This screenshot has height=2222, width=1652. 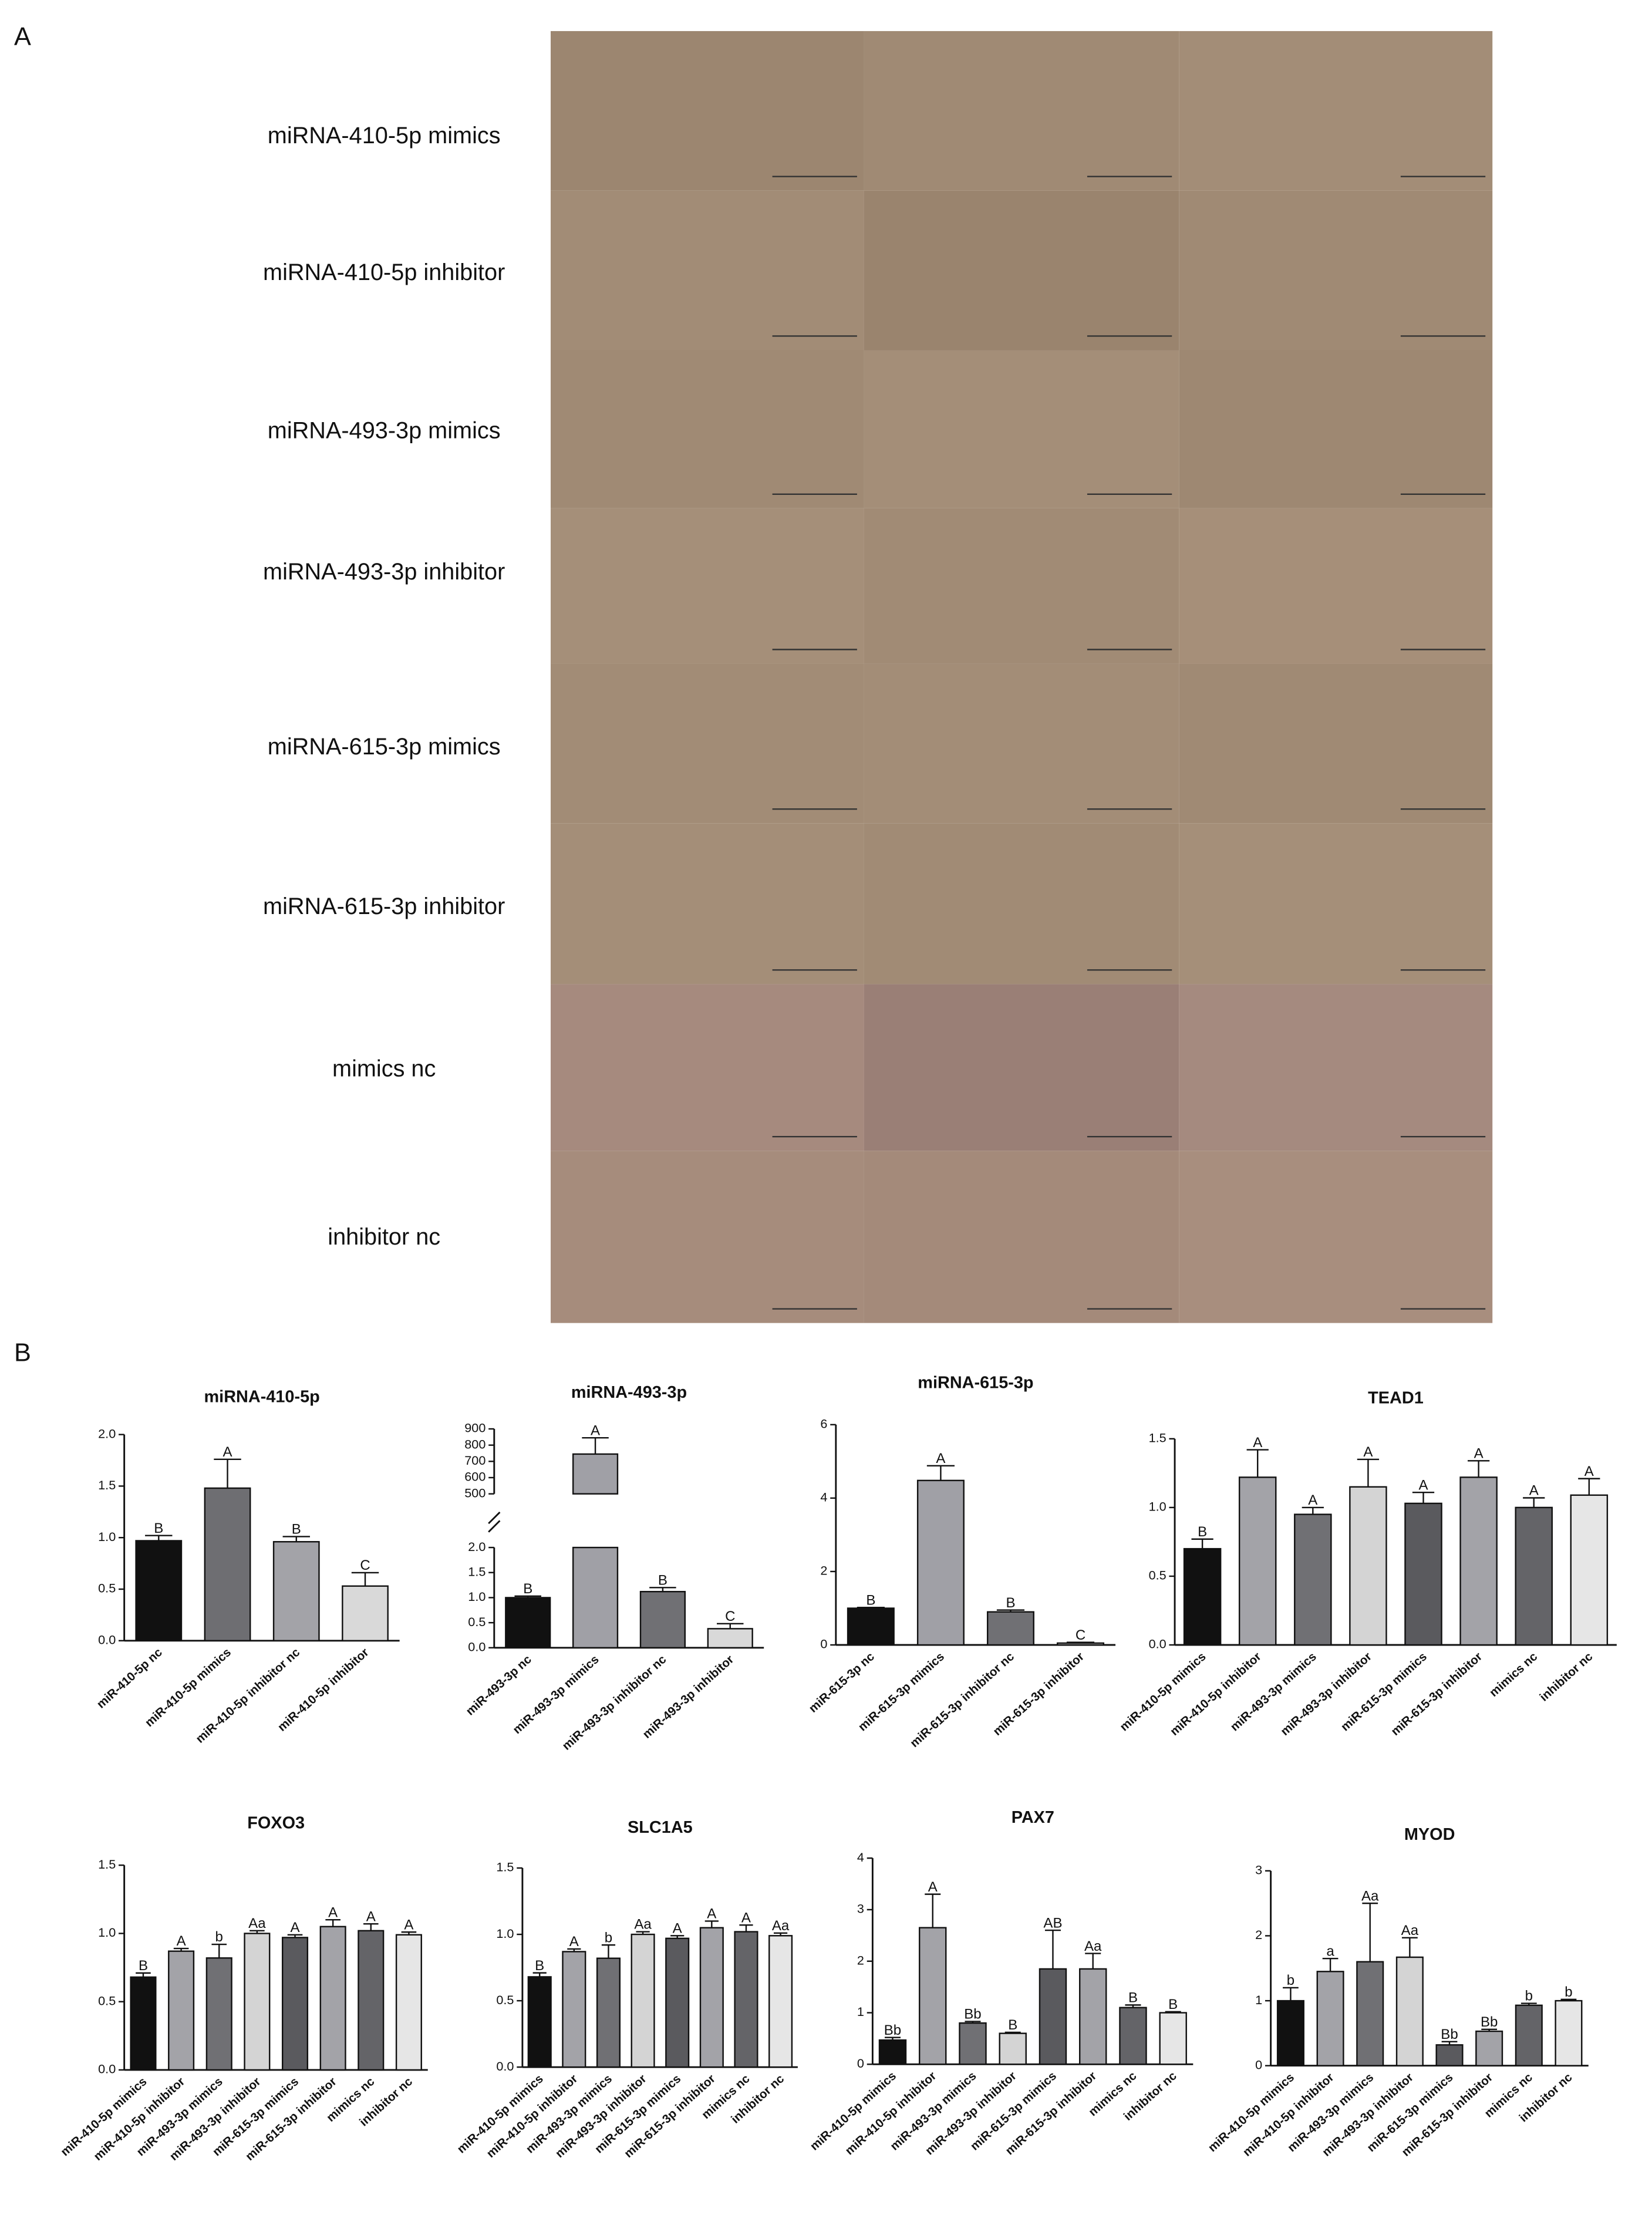 I want to click on axis-break, so click(x=494, y=1518).